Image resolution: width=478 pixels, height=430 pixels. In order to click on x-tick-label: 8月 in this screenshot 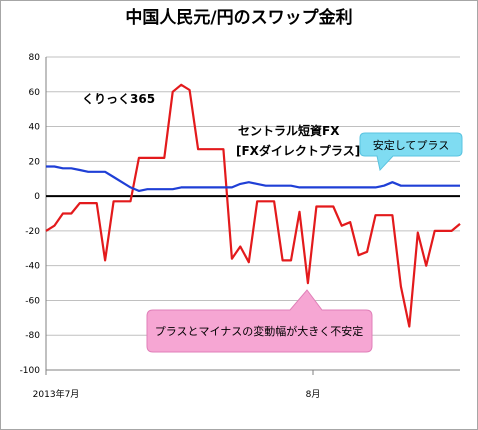, I will do `click(313, 394)`.